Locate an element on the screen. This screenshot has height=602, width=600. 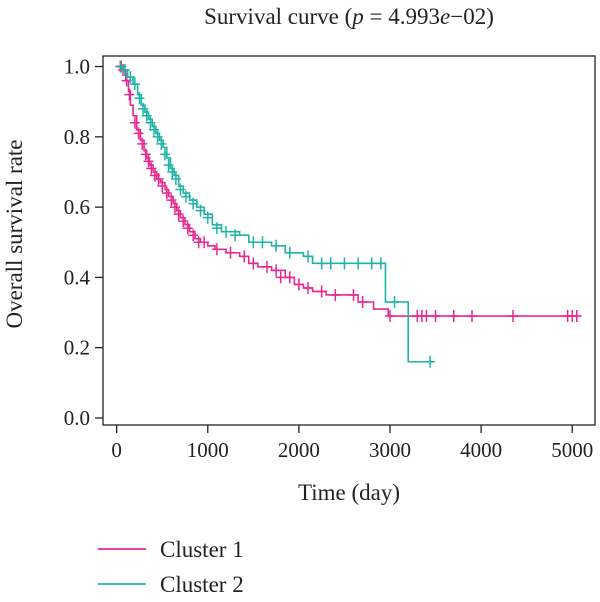
chart-title: Survival curve (p = 4.993e−02) is located at coordinates (349, 16).